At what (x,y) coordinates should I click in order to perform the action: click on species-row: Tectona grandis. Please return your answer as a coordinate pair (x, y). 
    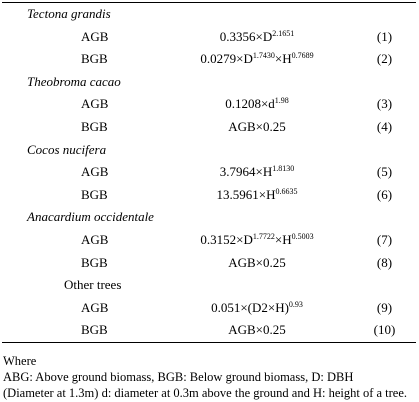
    Looking at the image, I should click on (209, 14).